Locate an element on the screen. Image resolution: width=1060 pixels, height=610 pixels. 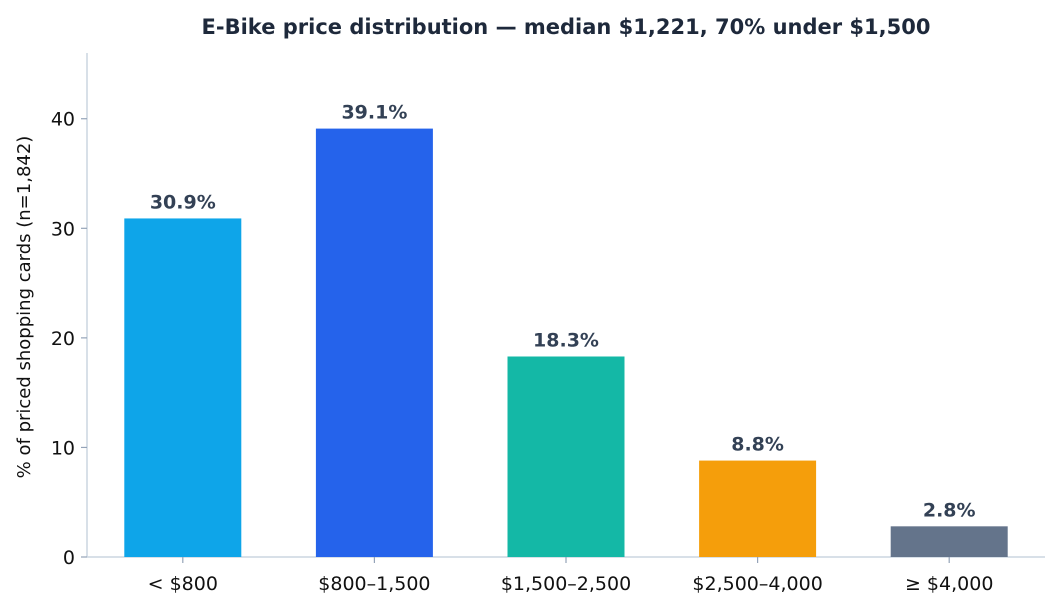
y-tick-label: 10 is located at coordinates (63, 448).